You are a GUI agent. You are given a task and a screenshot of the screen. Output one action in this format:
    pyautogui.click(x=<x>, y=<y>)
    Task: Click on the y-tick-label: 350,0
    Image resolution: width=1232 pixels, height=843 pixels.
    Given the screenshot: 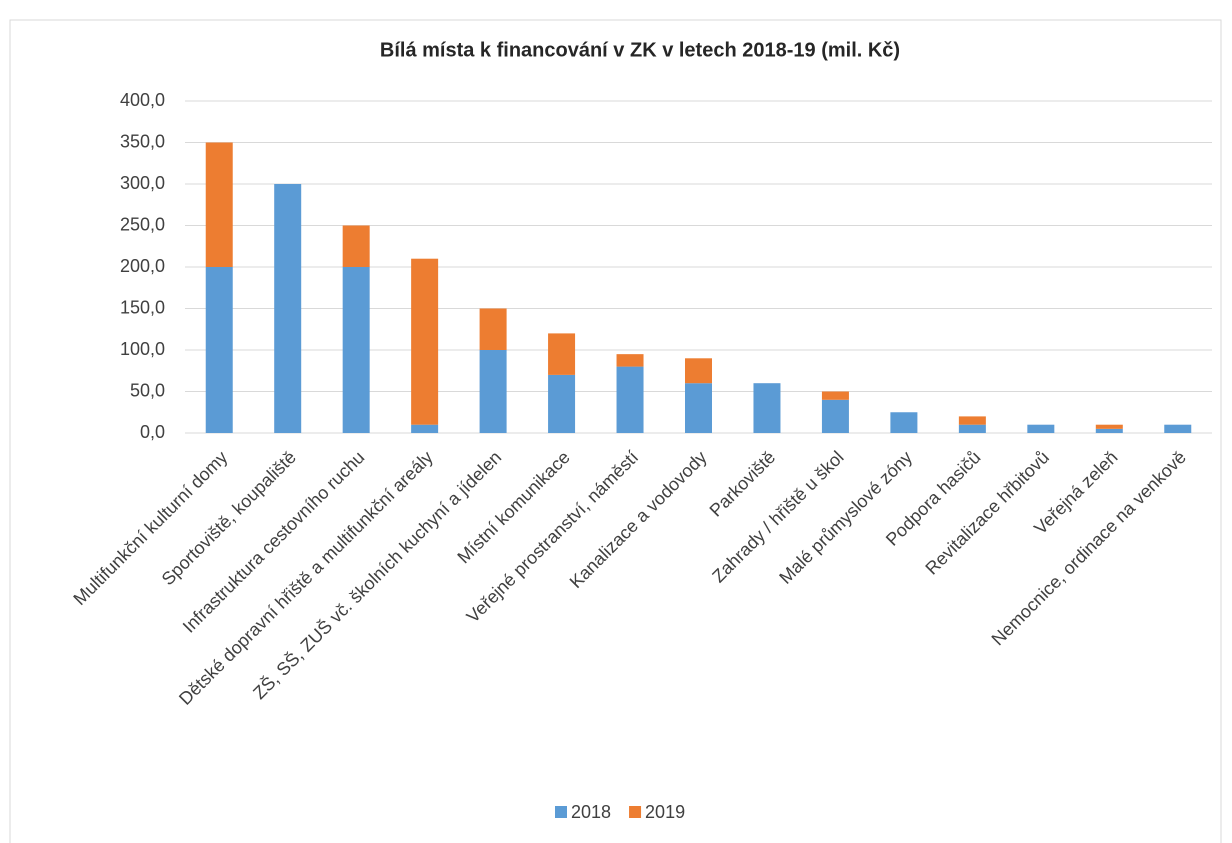 What is the action you would take?
    pyautogui.click(x=142, y=141)
    